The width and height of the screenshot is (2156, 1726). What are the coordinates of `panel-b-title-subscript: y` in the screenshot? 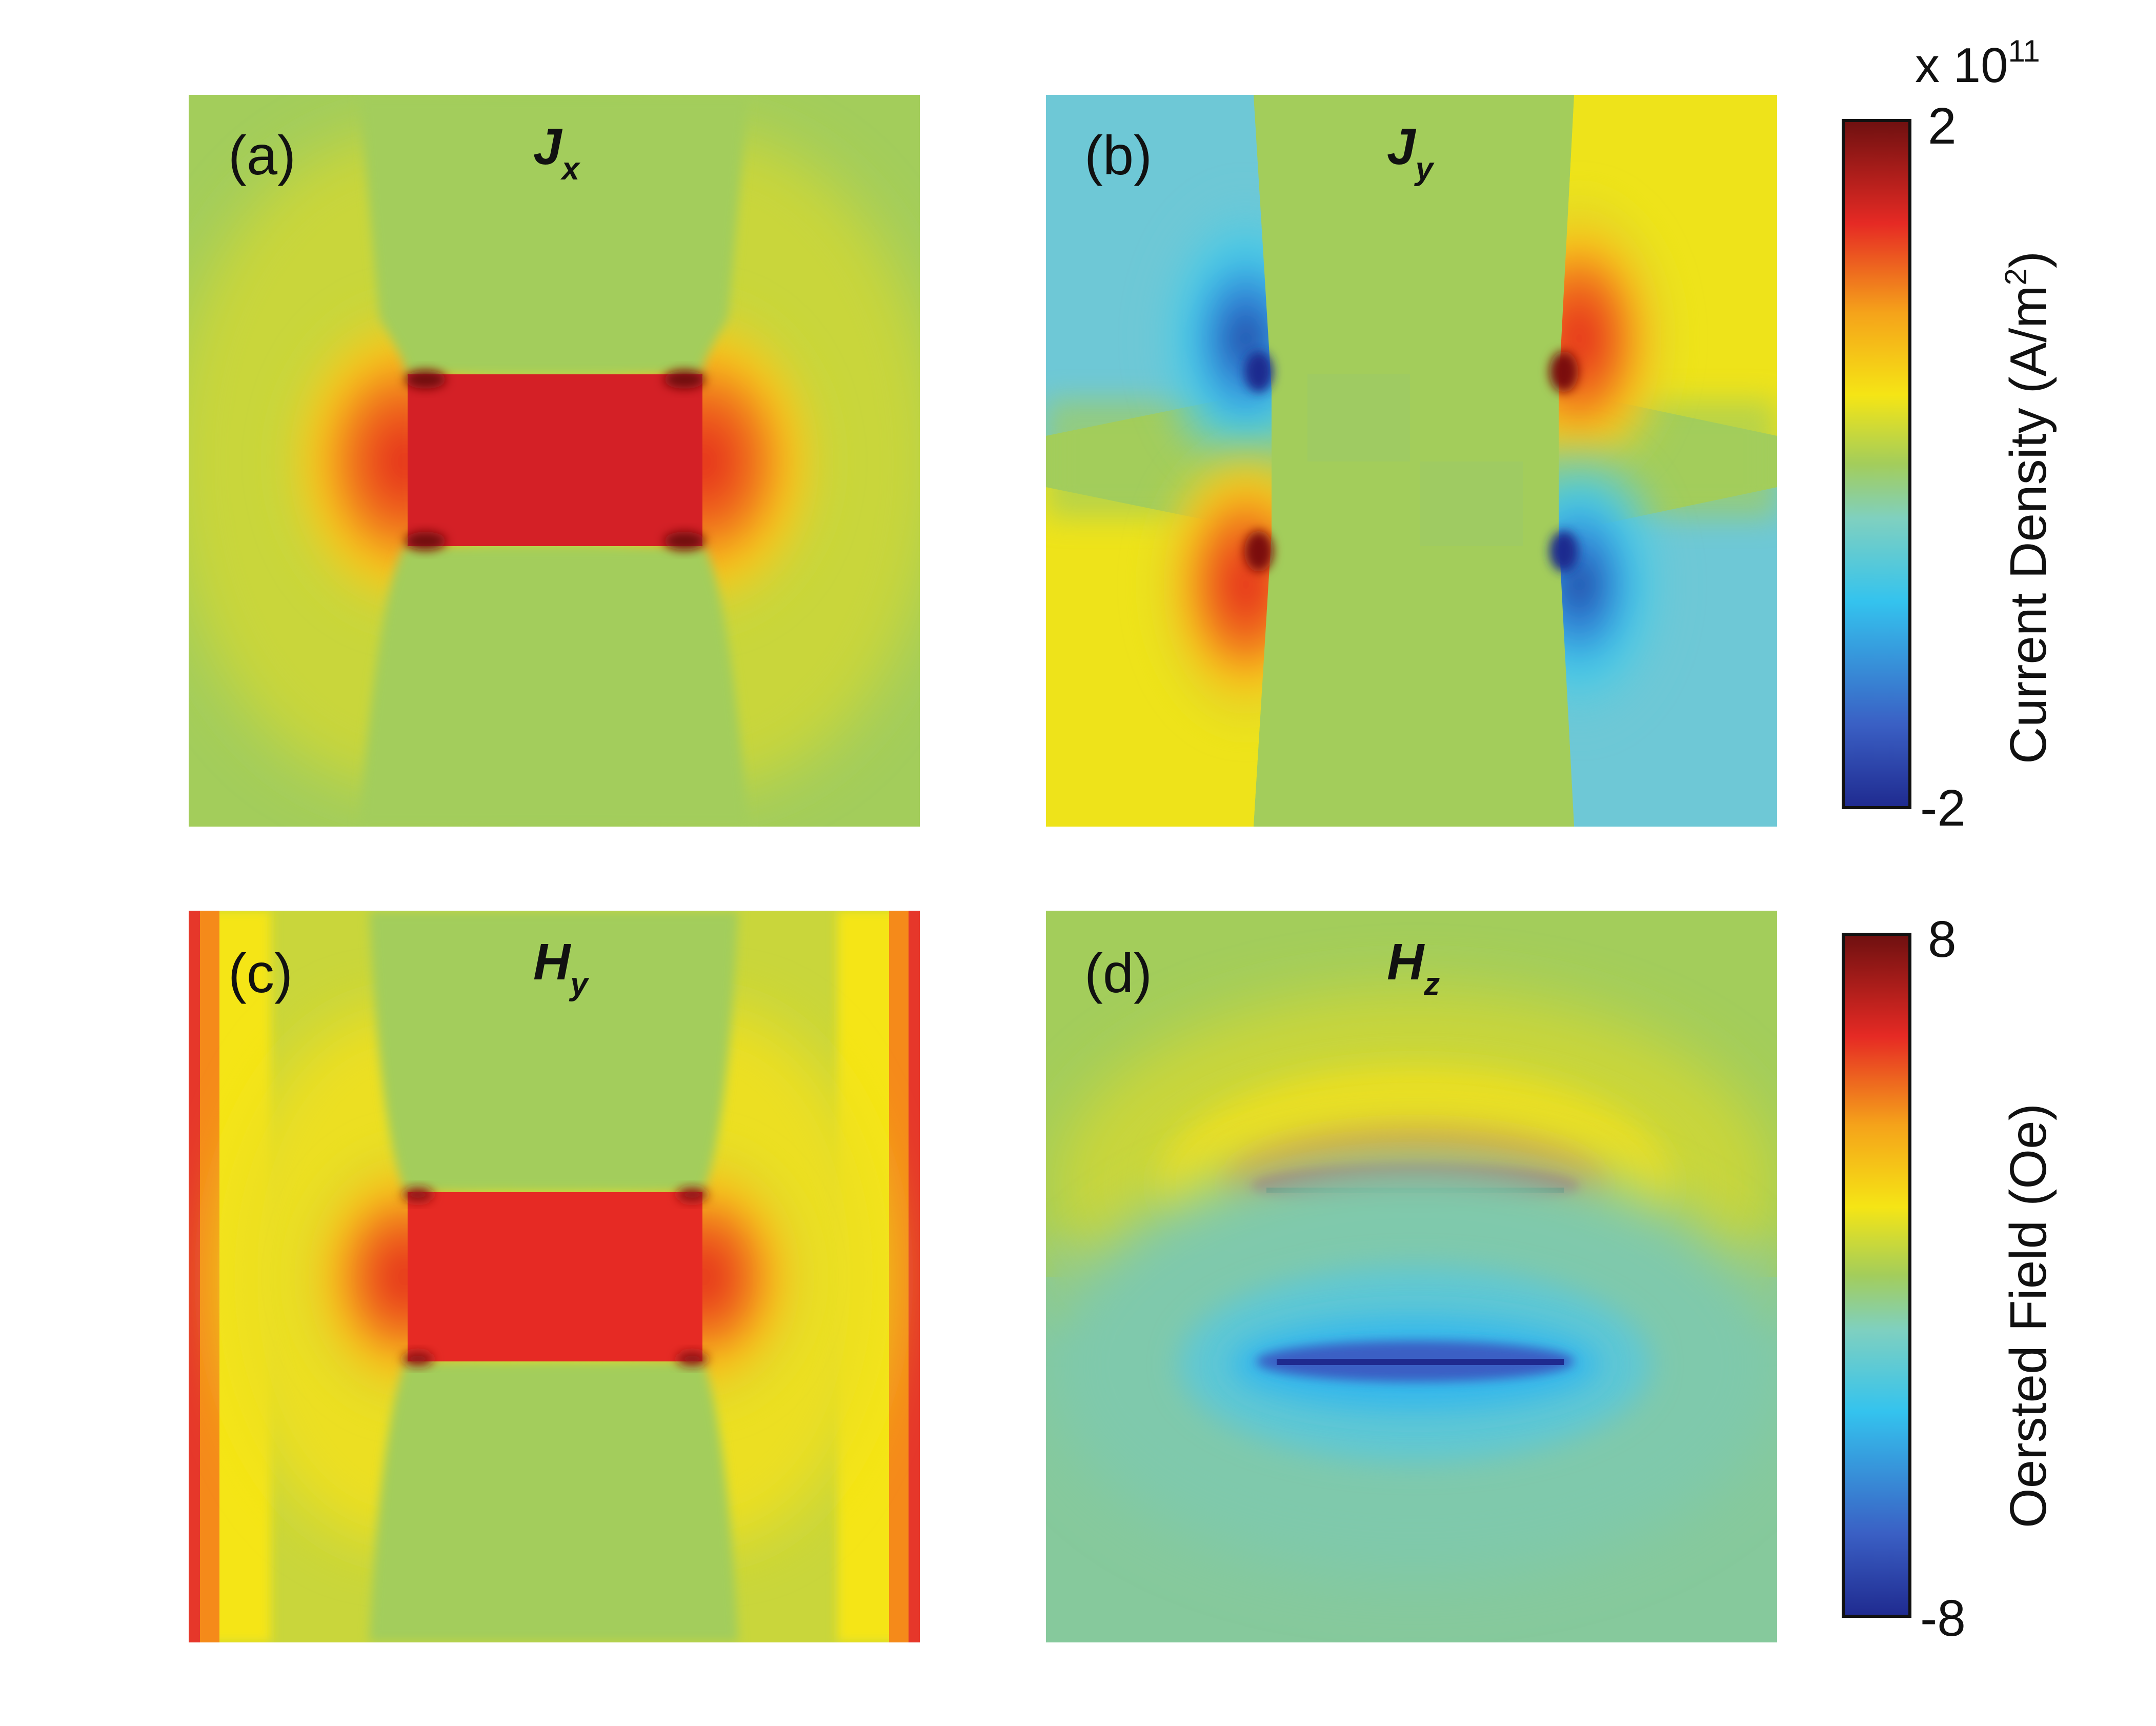 It's located at (1424, 169).